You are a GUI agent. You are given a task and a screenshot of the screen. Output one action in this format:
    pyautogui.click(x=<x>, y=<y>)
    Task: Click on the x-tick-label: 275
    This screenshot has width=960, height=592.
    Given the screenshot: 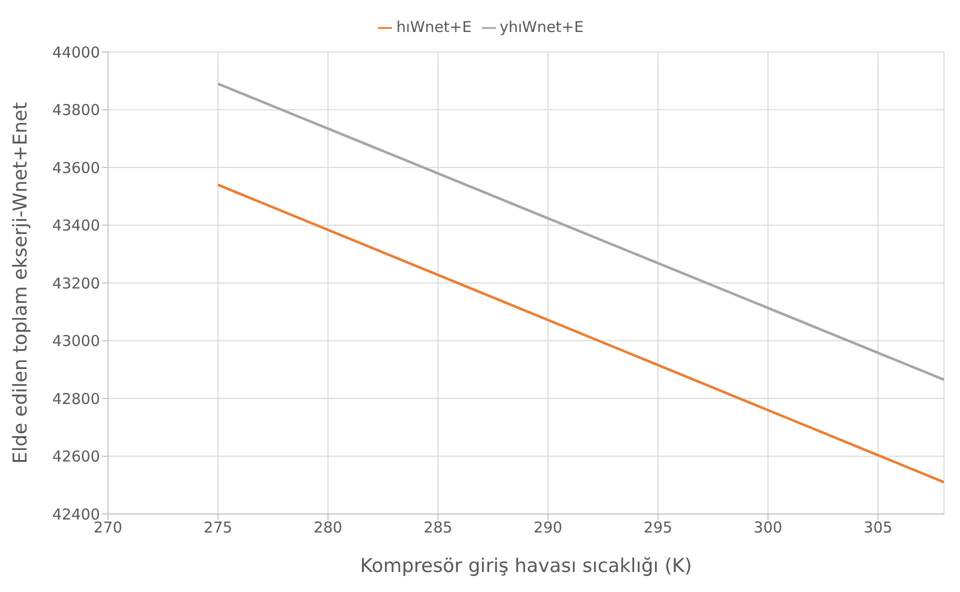 What is the action you would take?
    pyautogui.click(x=218, y=527)
    